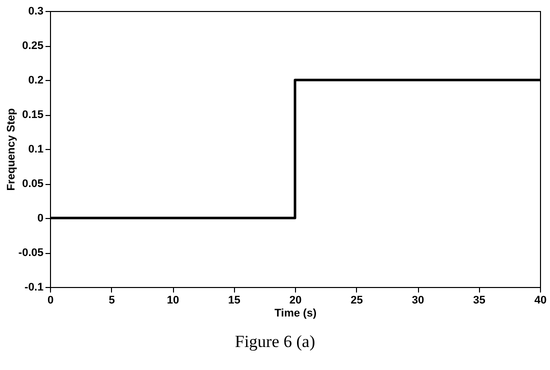 The height and width of the screenshot is (370, 550). I want to click on x-axis-title: Time (s), so click(295, 314).